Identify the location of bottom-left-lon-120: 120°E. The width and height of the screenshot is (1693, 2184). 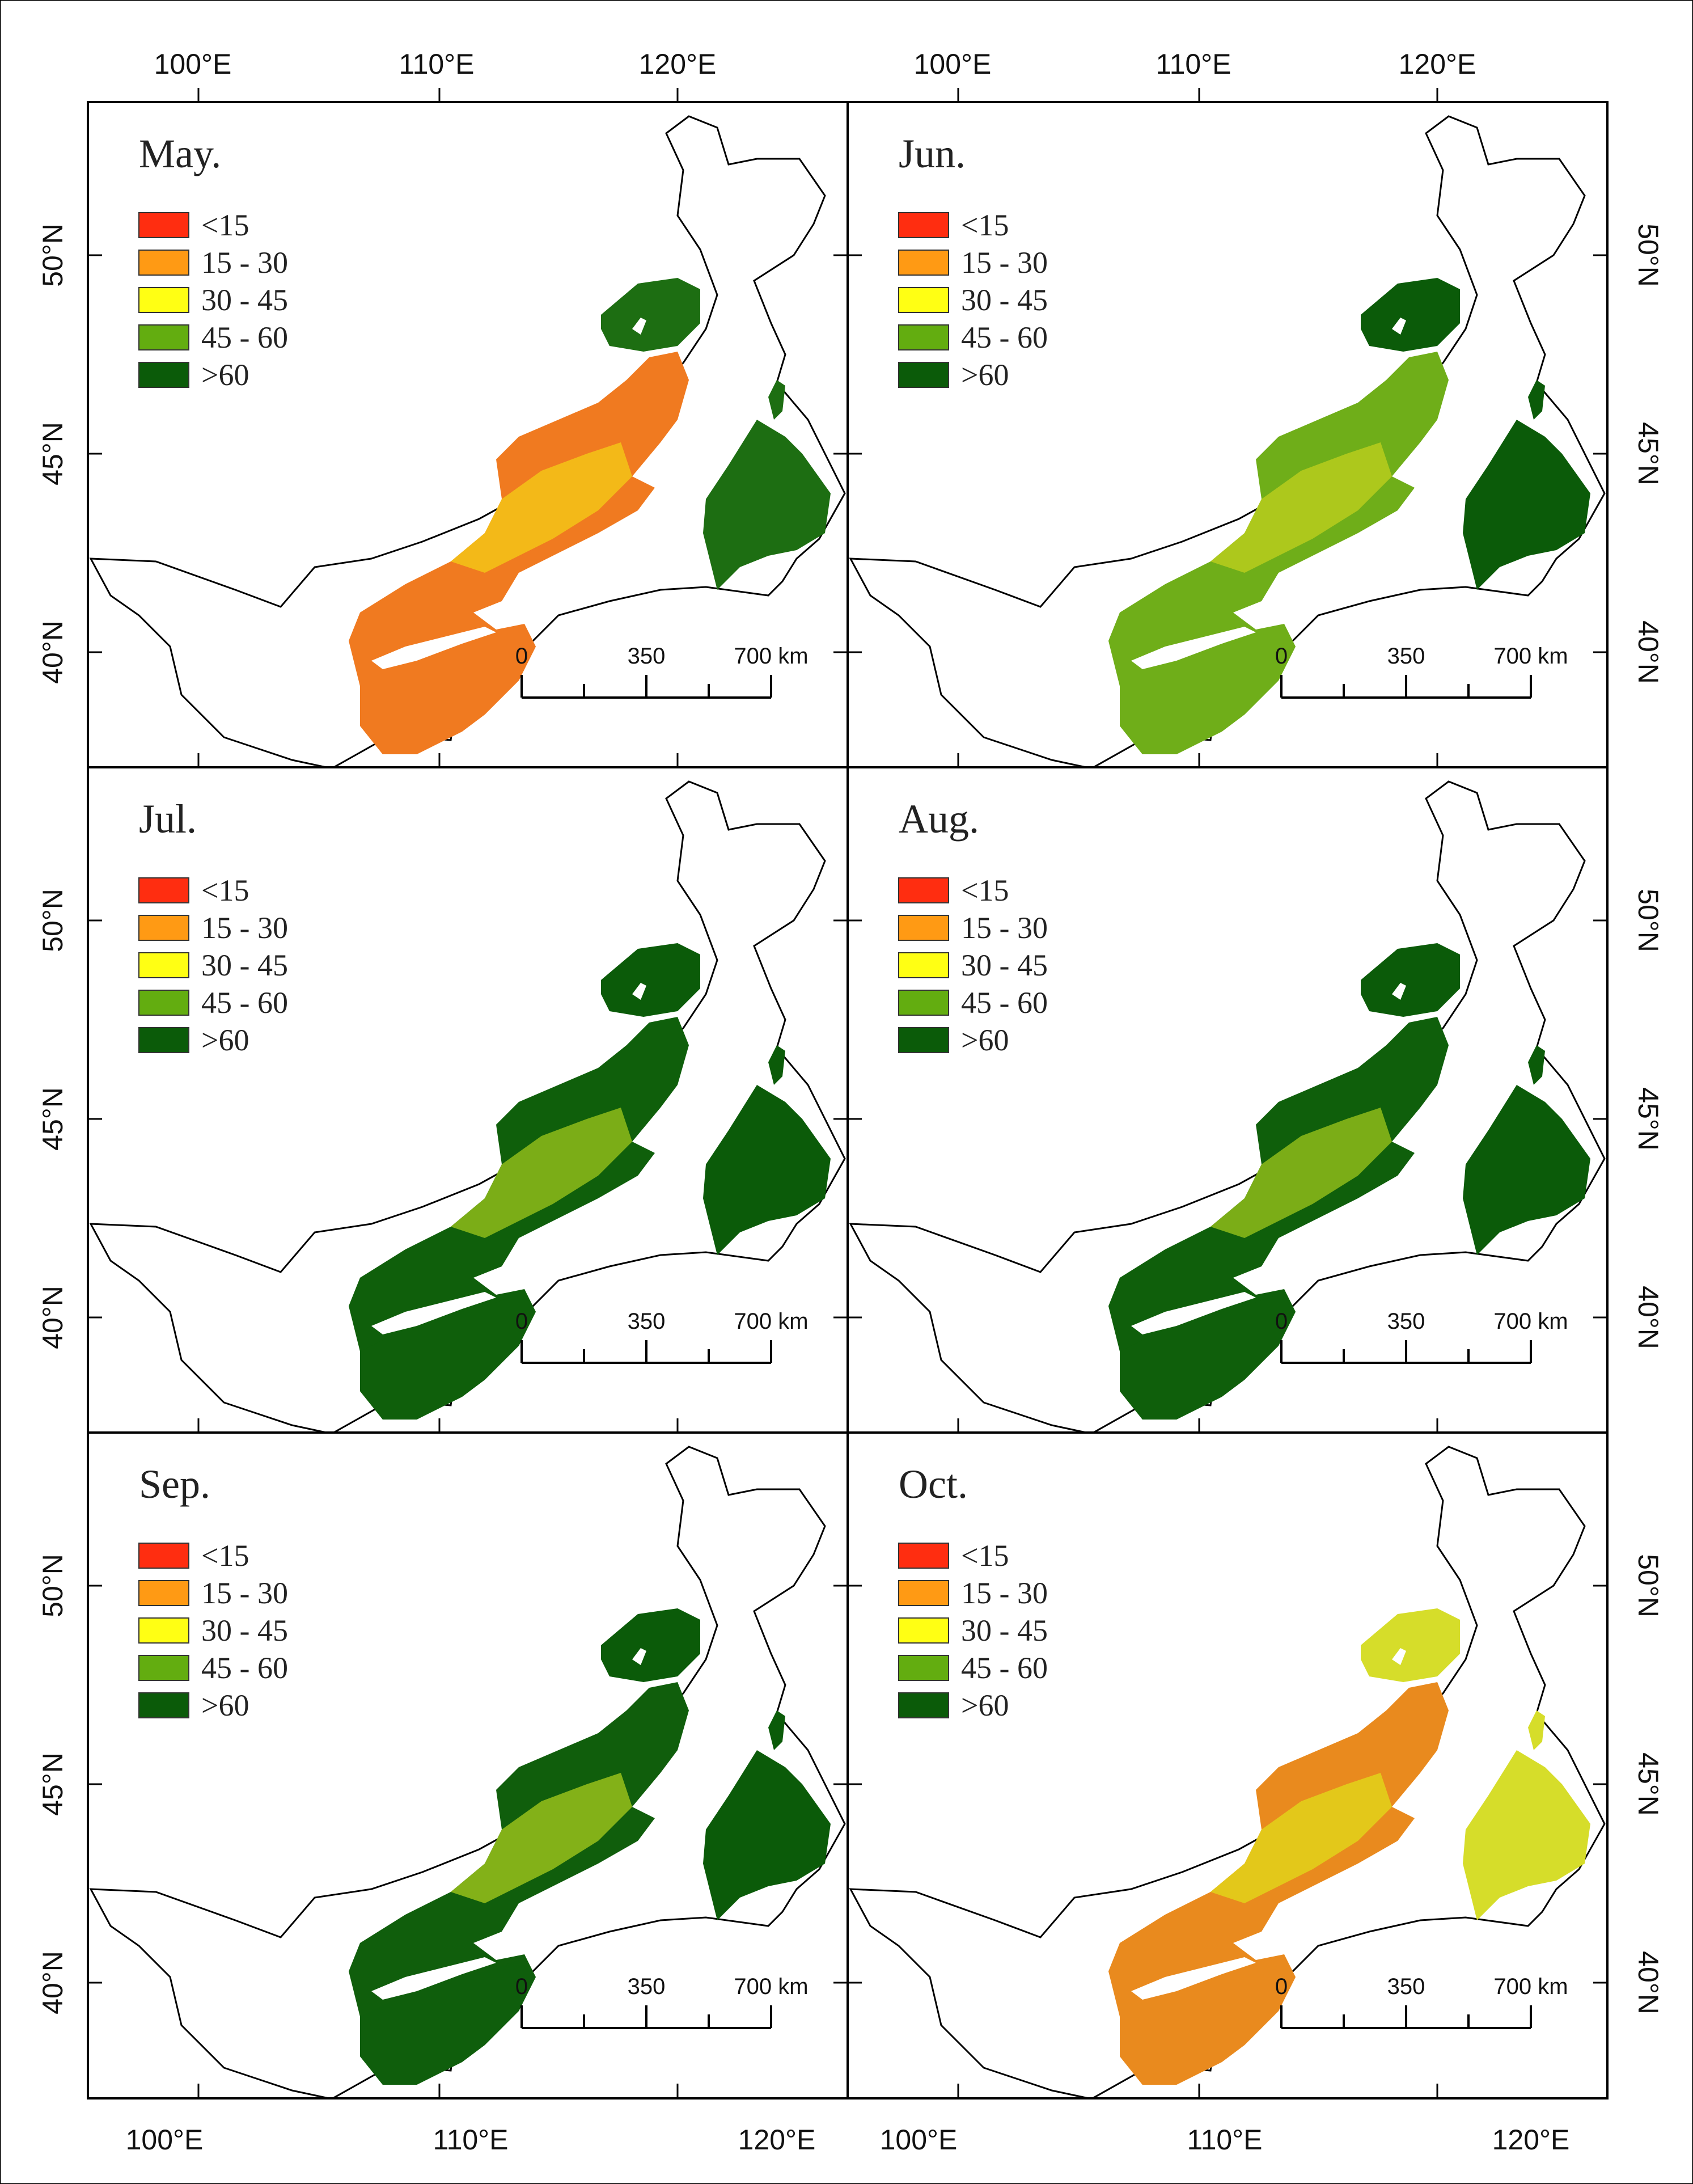
(777, 2140).